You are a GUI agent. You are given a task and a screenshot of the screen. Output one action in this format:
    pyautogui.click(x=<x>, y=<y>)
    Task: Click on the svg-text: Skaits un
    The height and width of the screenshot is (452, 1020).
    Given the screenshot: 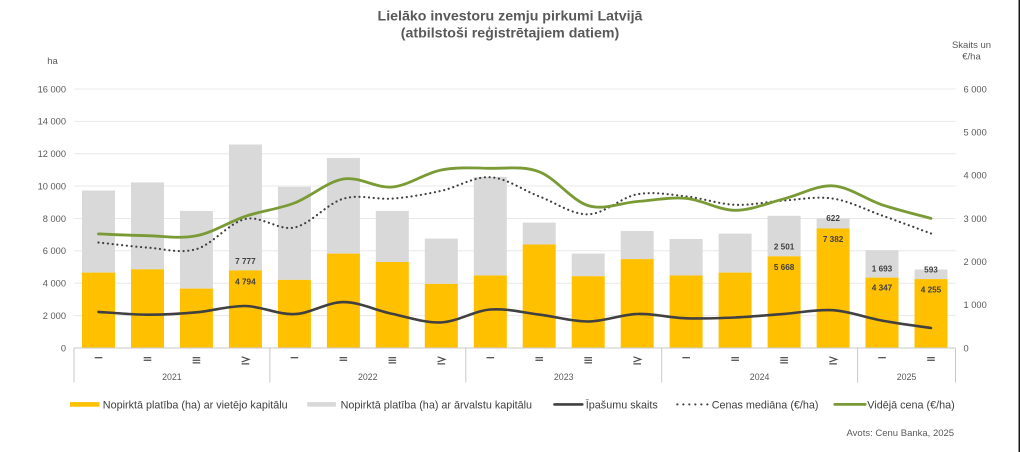 What is the action you would take?
    pyautogui.click(x=971, y=45)
    